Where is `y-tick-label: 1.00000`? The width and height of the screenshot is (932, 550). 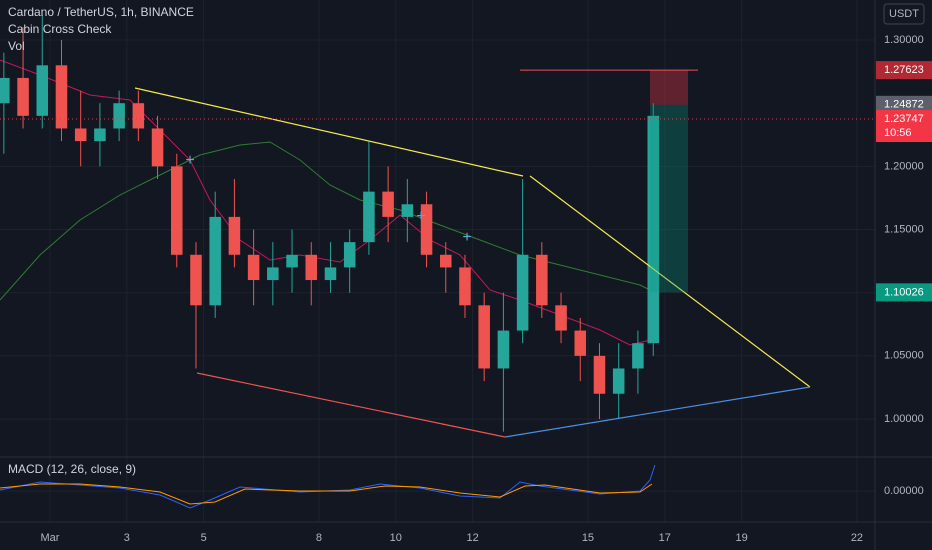 y-tick-label: 1.00000 is located at coordinates (904, 419).